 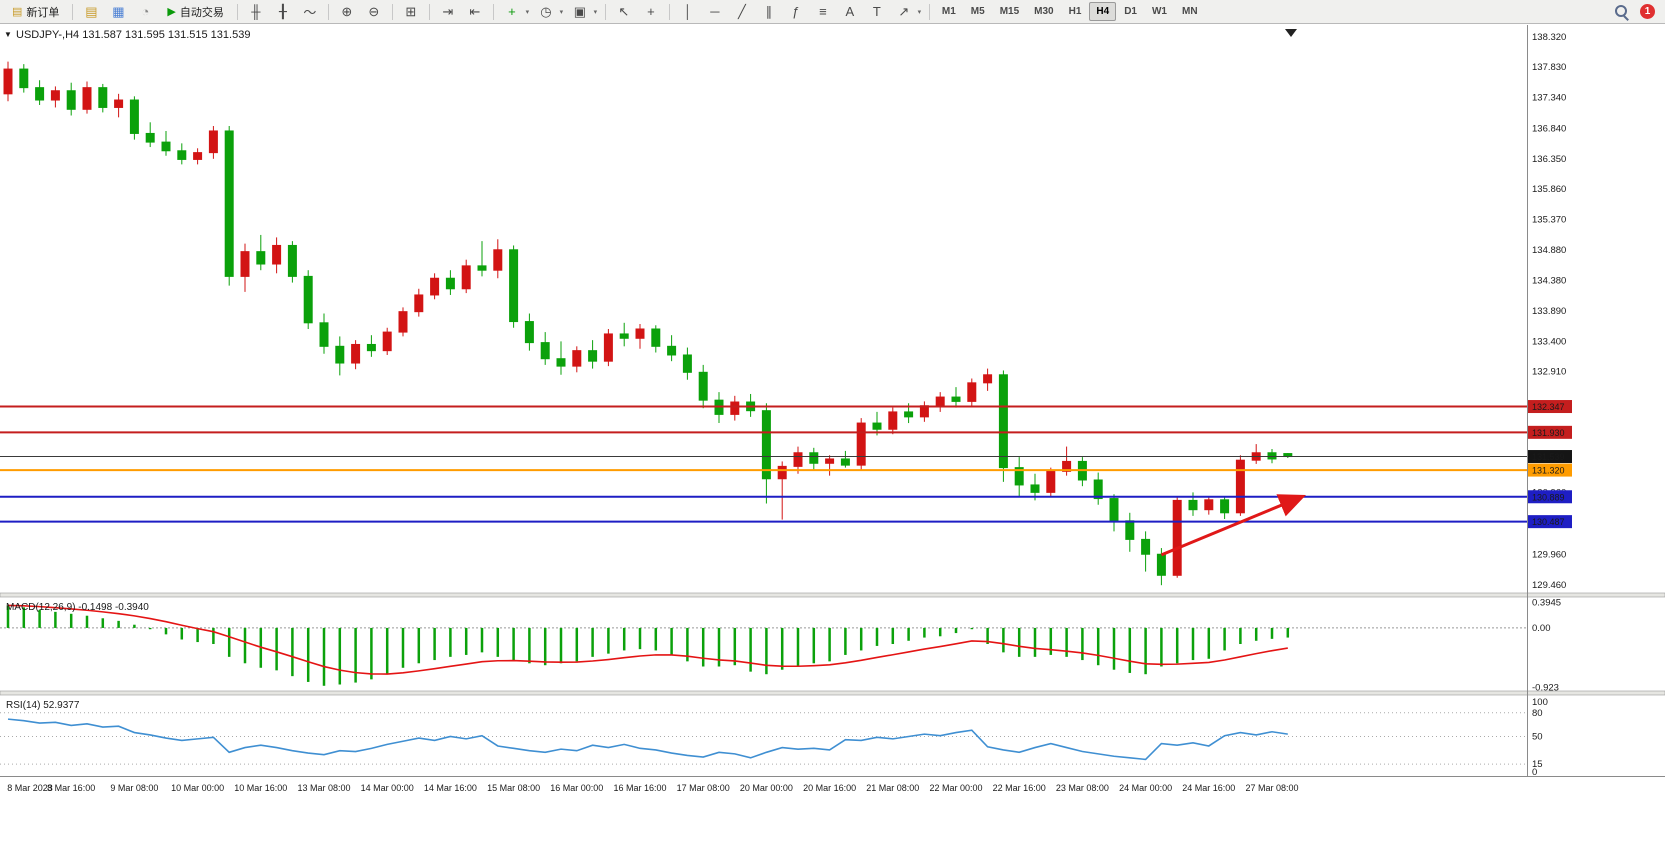 I want to click on new-chart-icon: ▤, so click(x=91, y=11).